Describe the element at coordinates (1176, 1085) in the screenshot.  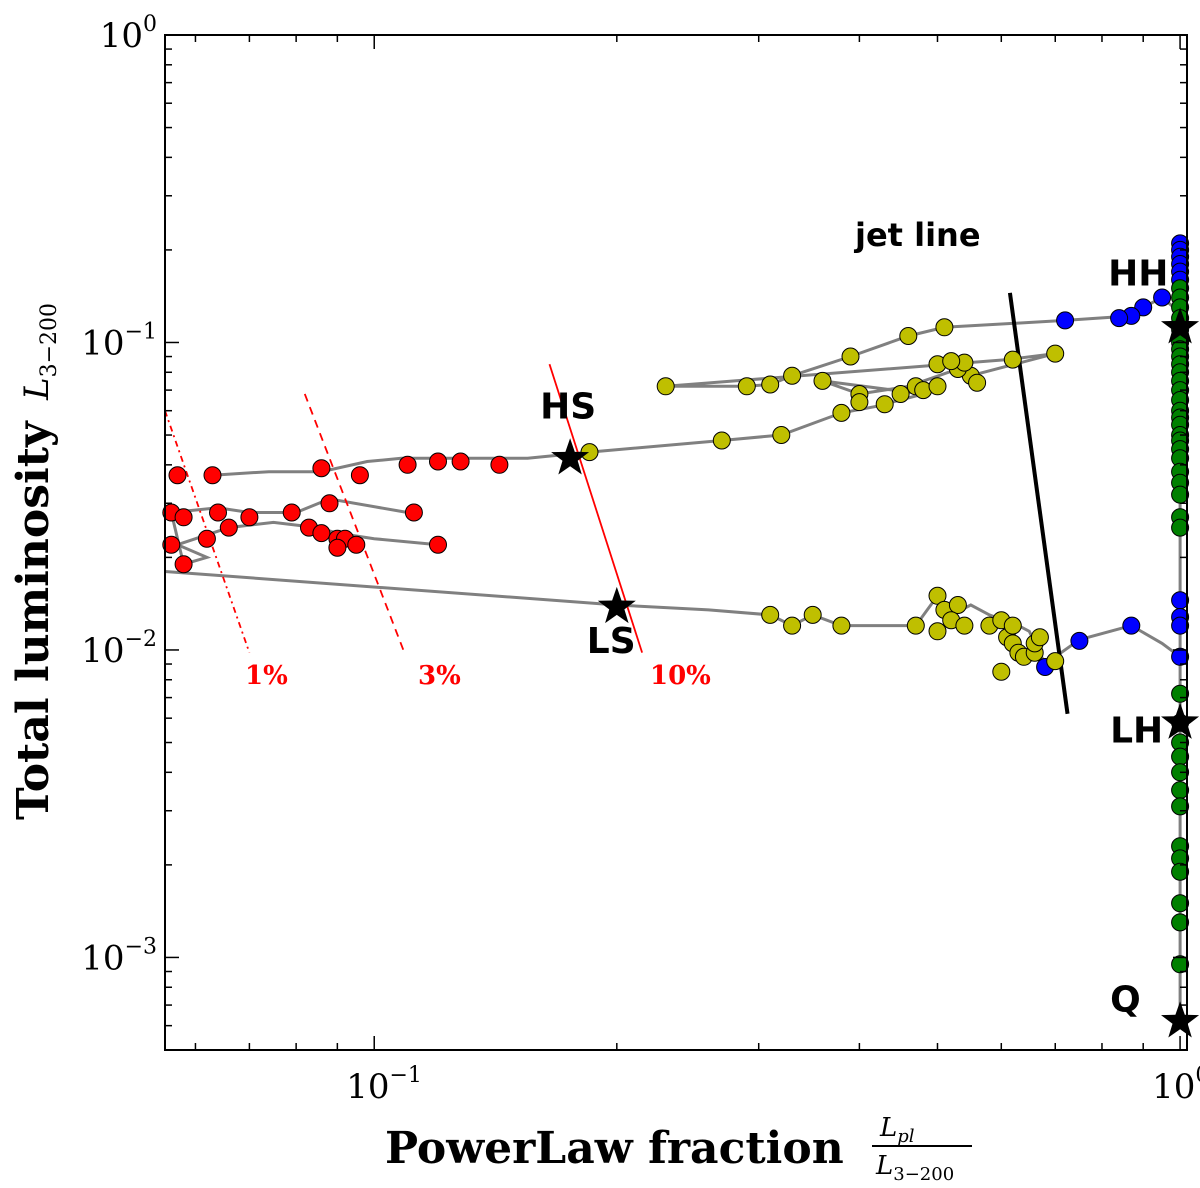
I see `x-tick-label-1: 10⁰` at that location.